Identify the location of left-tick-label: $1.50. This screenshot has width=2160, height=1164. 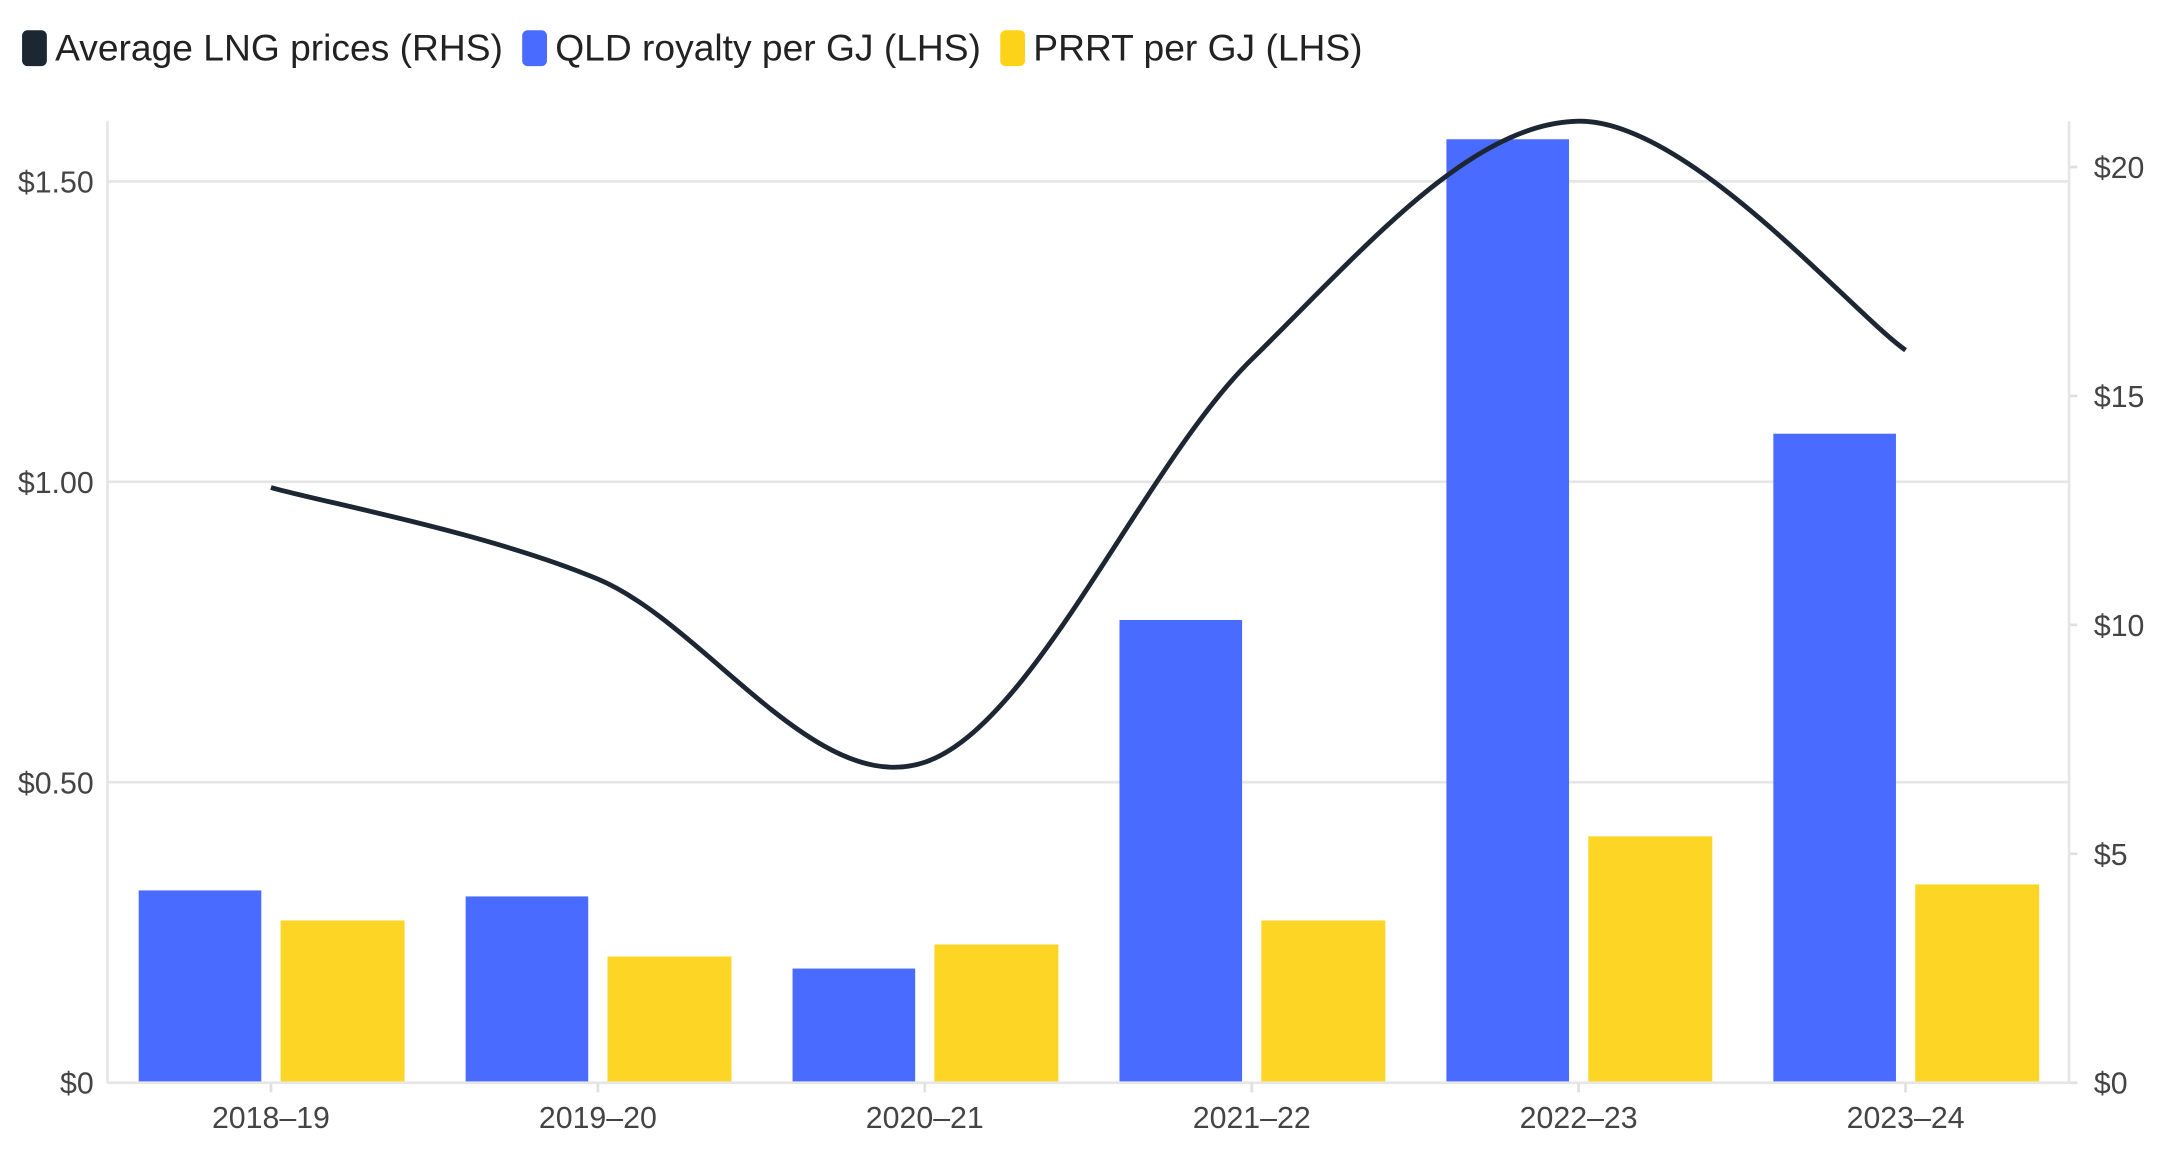
(56, 182).